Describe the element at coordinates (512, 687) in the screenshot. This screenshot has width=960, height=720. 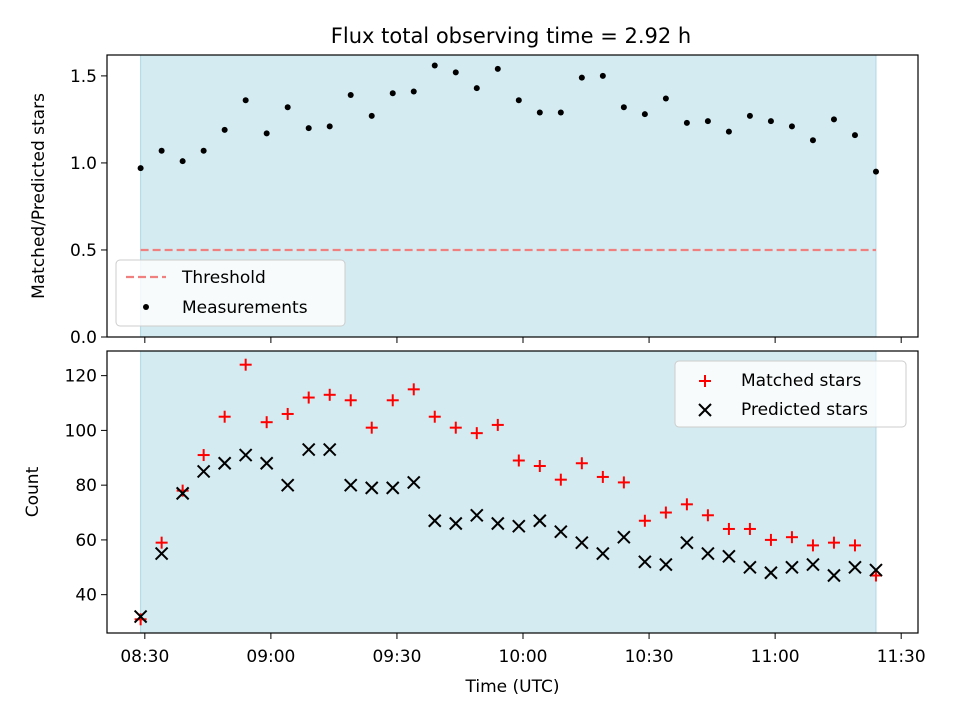
I see `x-axis-label: Time (UTC)` at that location.